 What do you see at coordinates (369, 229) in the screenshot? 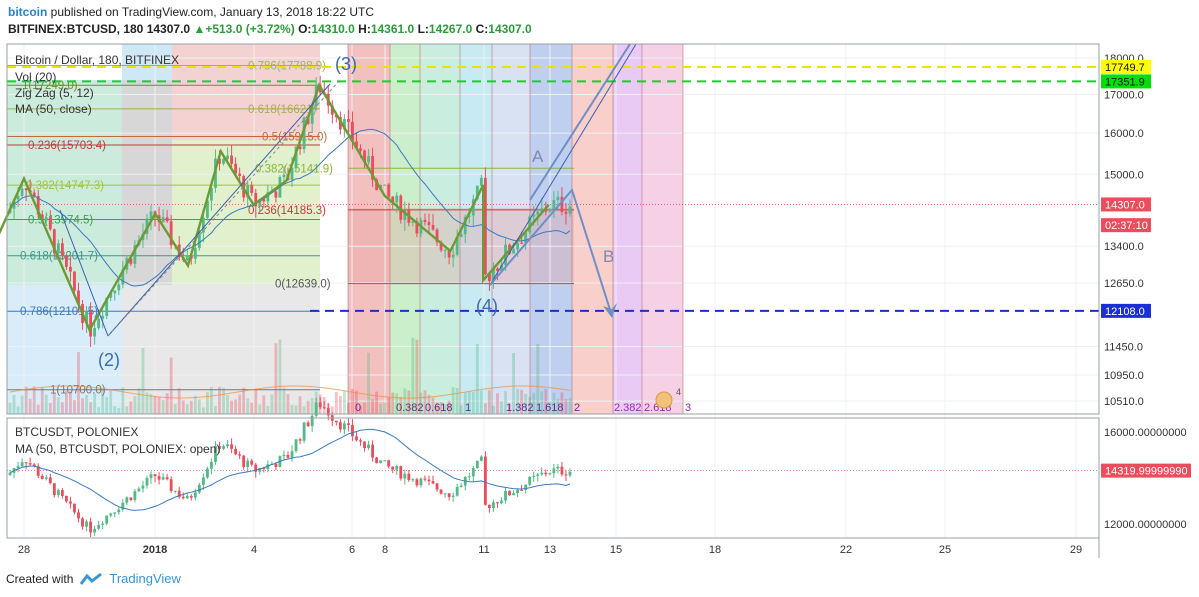
I see `fib-time-zone` at bounding box center [369, 229].